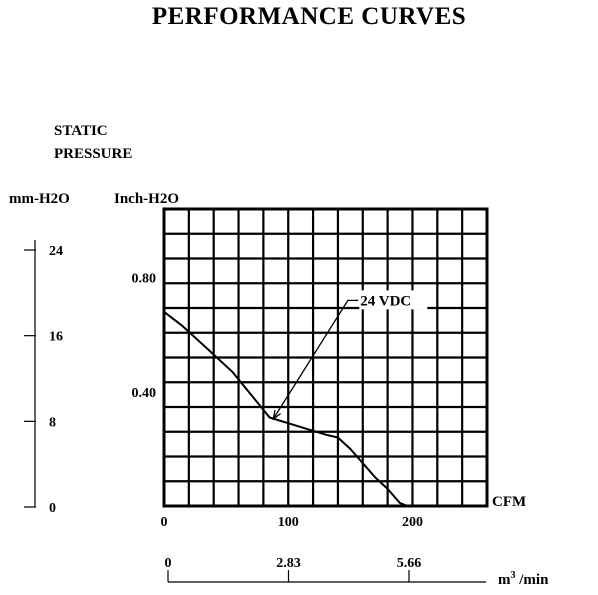 The height and width of the screenshot is (595, 598). Describe the element at coordinates (81, 131) in the screenshot. I see `y-axis-label-line-1: STATIC` at that location.